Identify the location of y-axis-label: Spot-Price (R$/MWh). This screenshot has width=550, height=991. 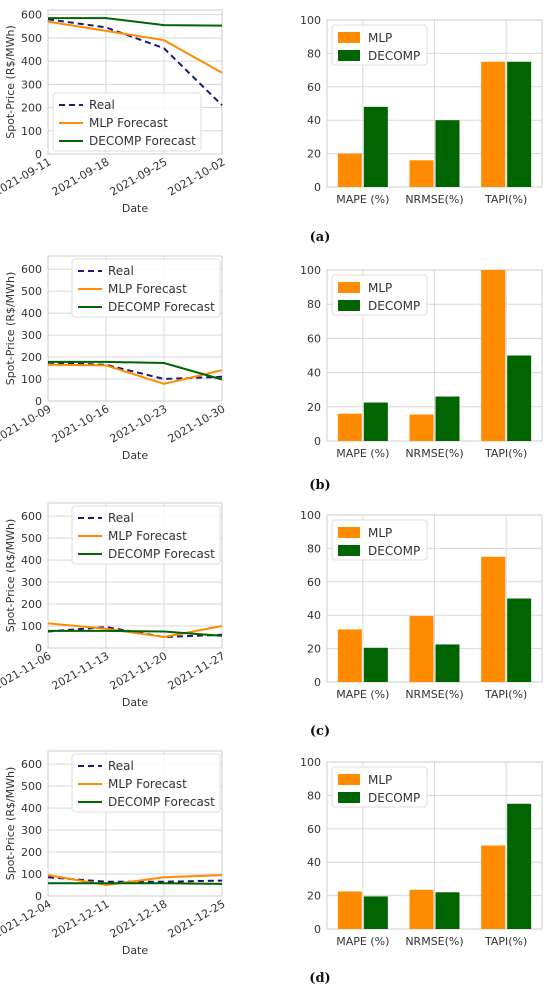
(10, 824).